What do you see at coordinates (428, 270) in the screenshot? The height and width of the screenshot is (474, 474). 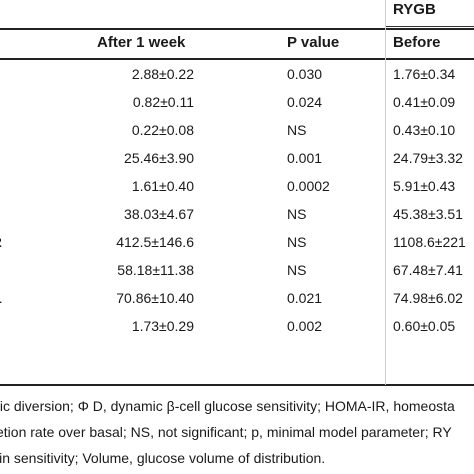 I see `before-value: 67.48±7.41` at bounding box center [428, 270].